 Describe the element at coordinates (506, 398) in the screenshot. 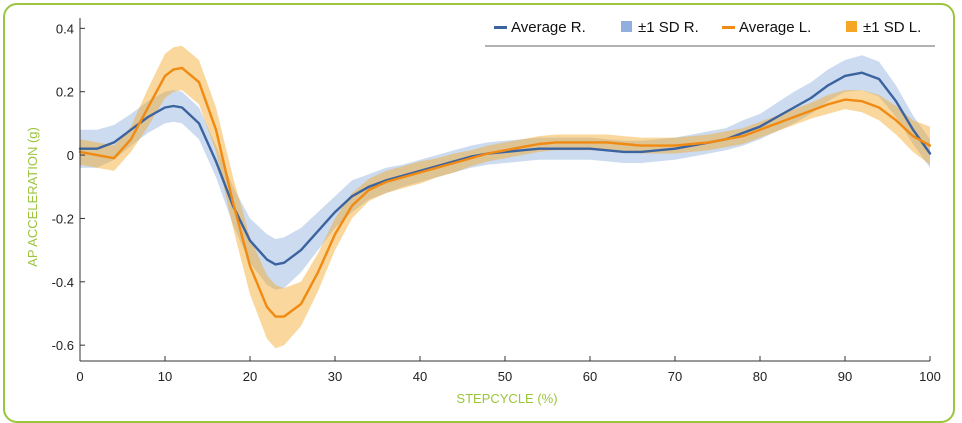

I see `x-axis-title: STEPCYCLE (%)` at that location.